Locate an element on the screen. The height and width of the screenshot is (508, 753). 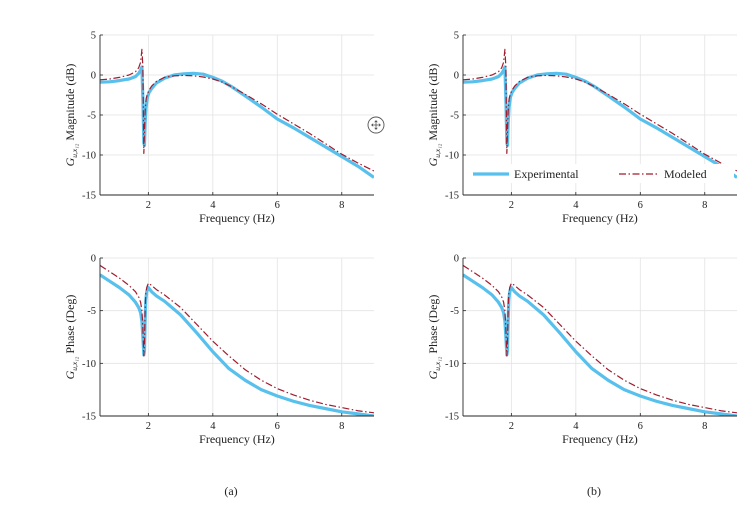
legend-box is located at coordinates (600, 173).